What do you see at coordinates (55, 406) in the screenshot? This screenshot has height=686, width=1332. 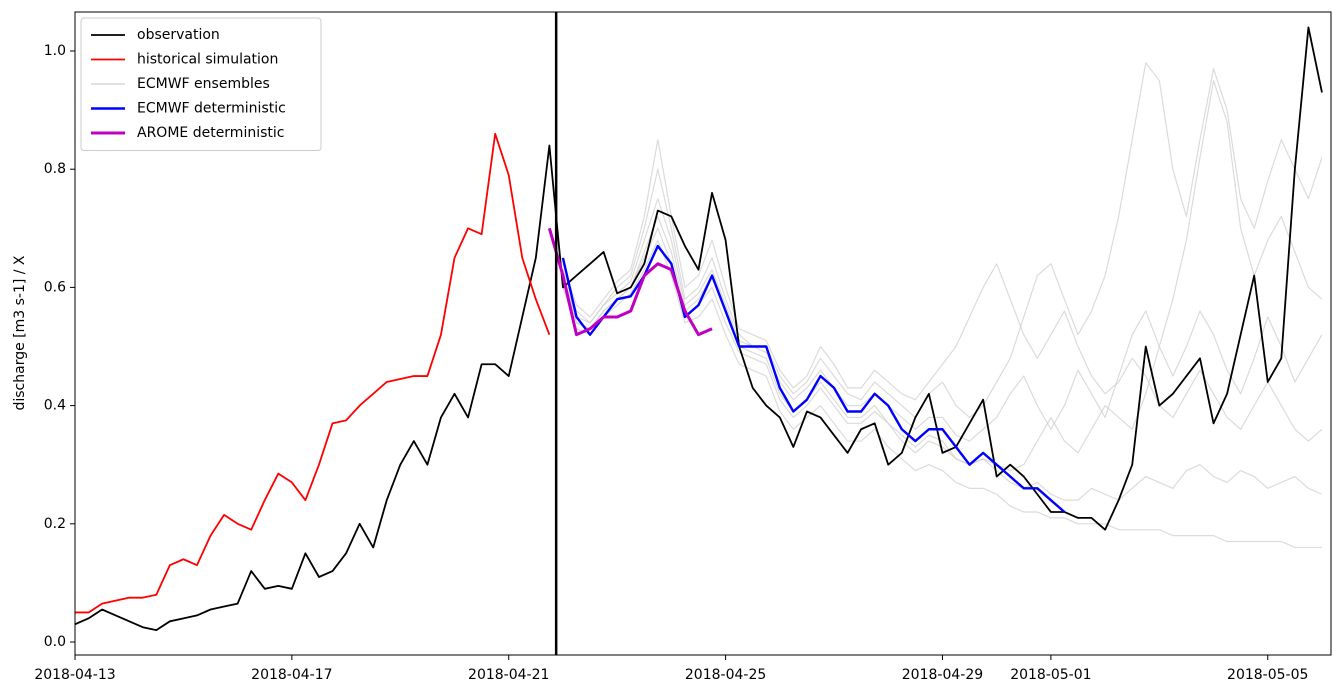 I see `y-tick-label: 0.4` at bounding box center [55, 406].